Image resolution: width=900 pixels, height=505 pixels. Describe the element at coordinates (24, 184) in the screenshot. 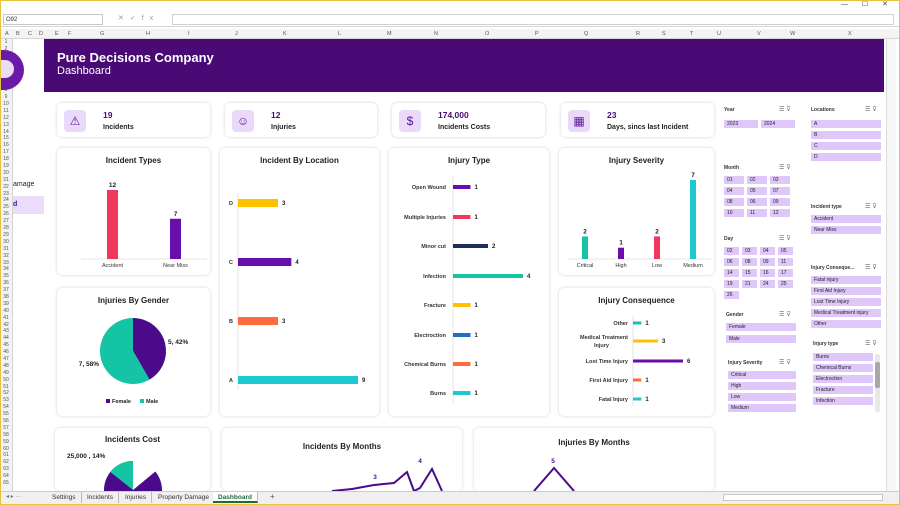

I see `sidebar-item-property-damage: amage` at that location.